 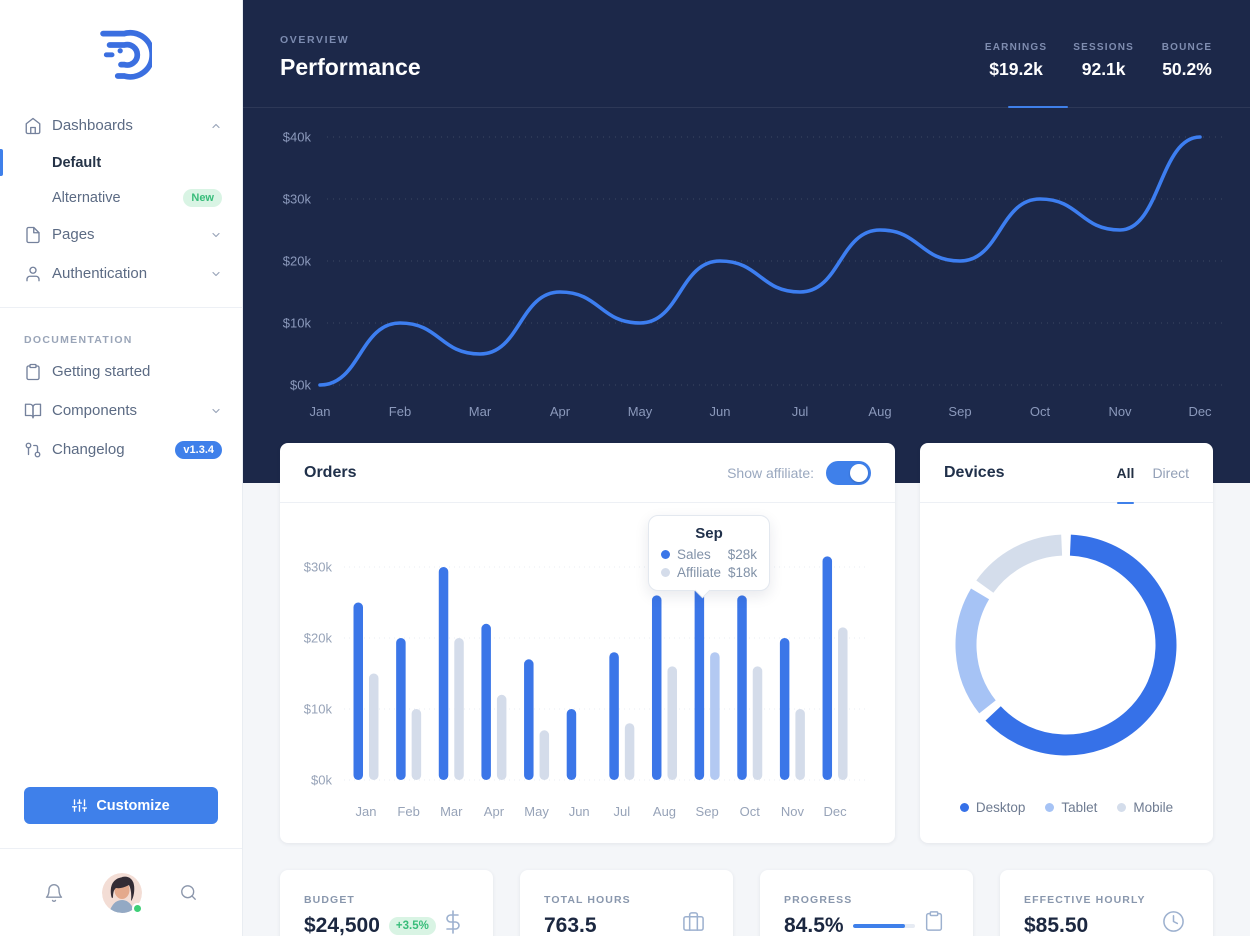 What do you see at coordinates (818, 900) in the screenshot?
I see `kpi-label: PROGRESS` at bounding box center [818, 900].